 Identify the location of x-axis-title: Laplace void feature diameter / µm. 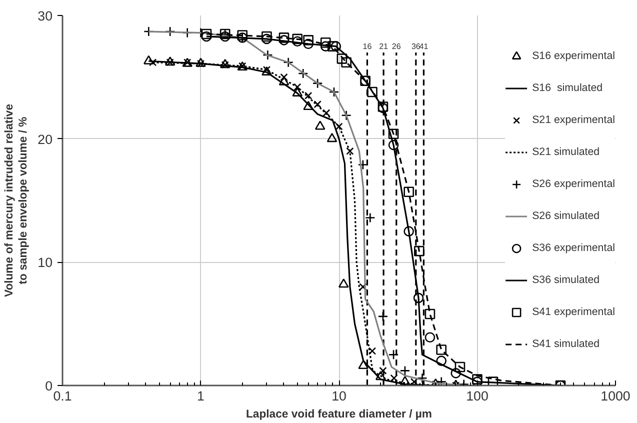
(339, 414).